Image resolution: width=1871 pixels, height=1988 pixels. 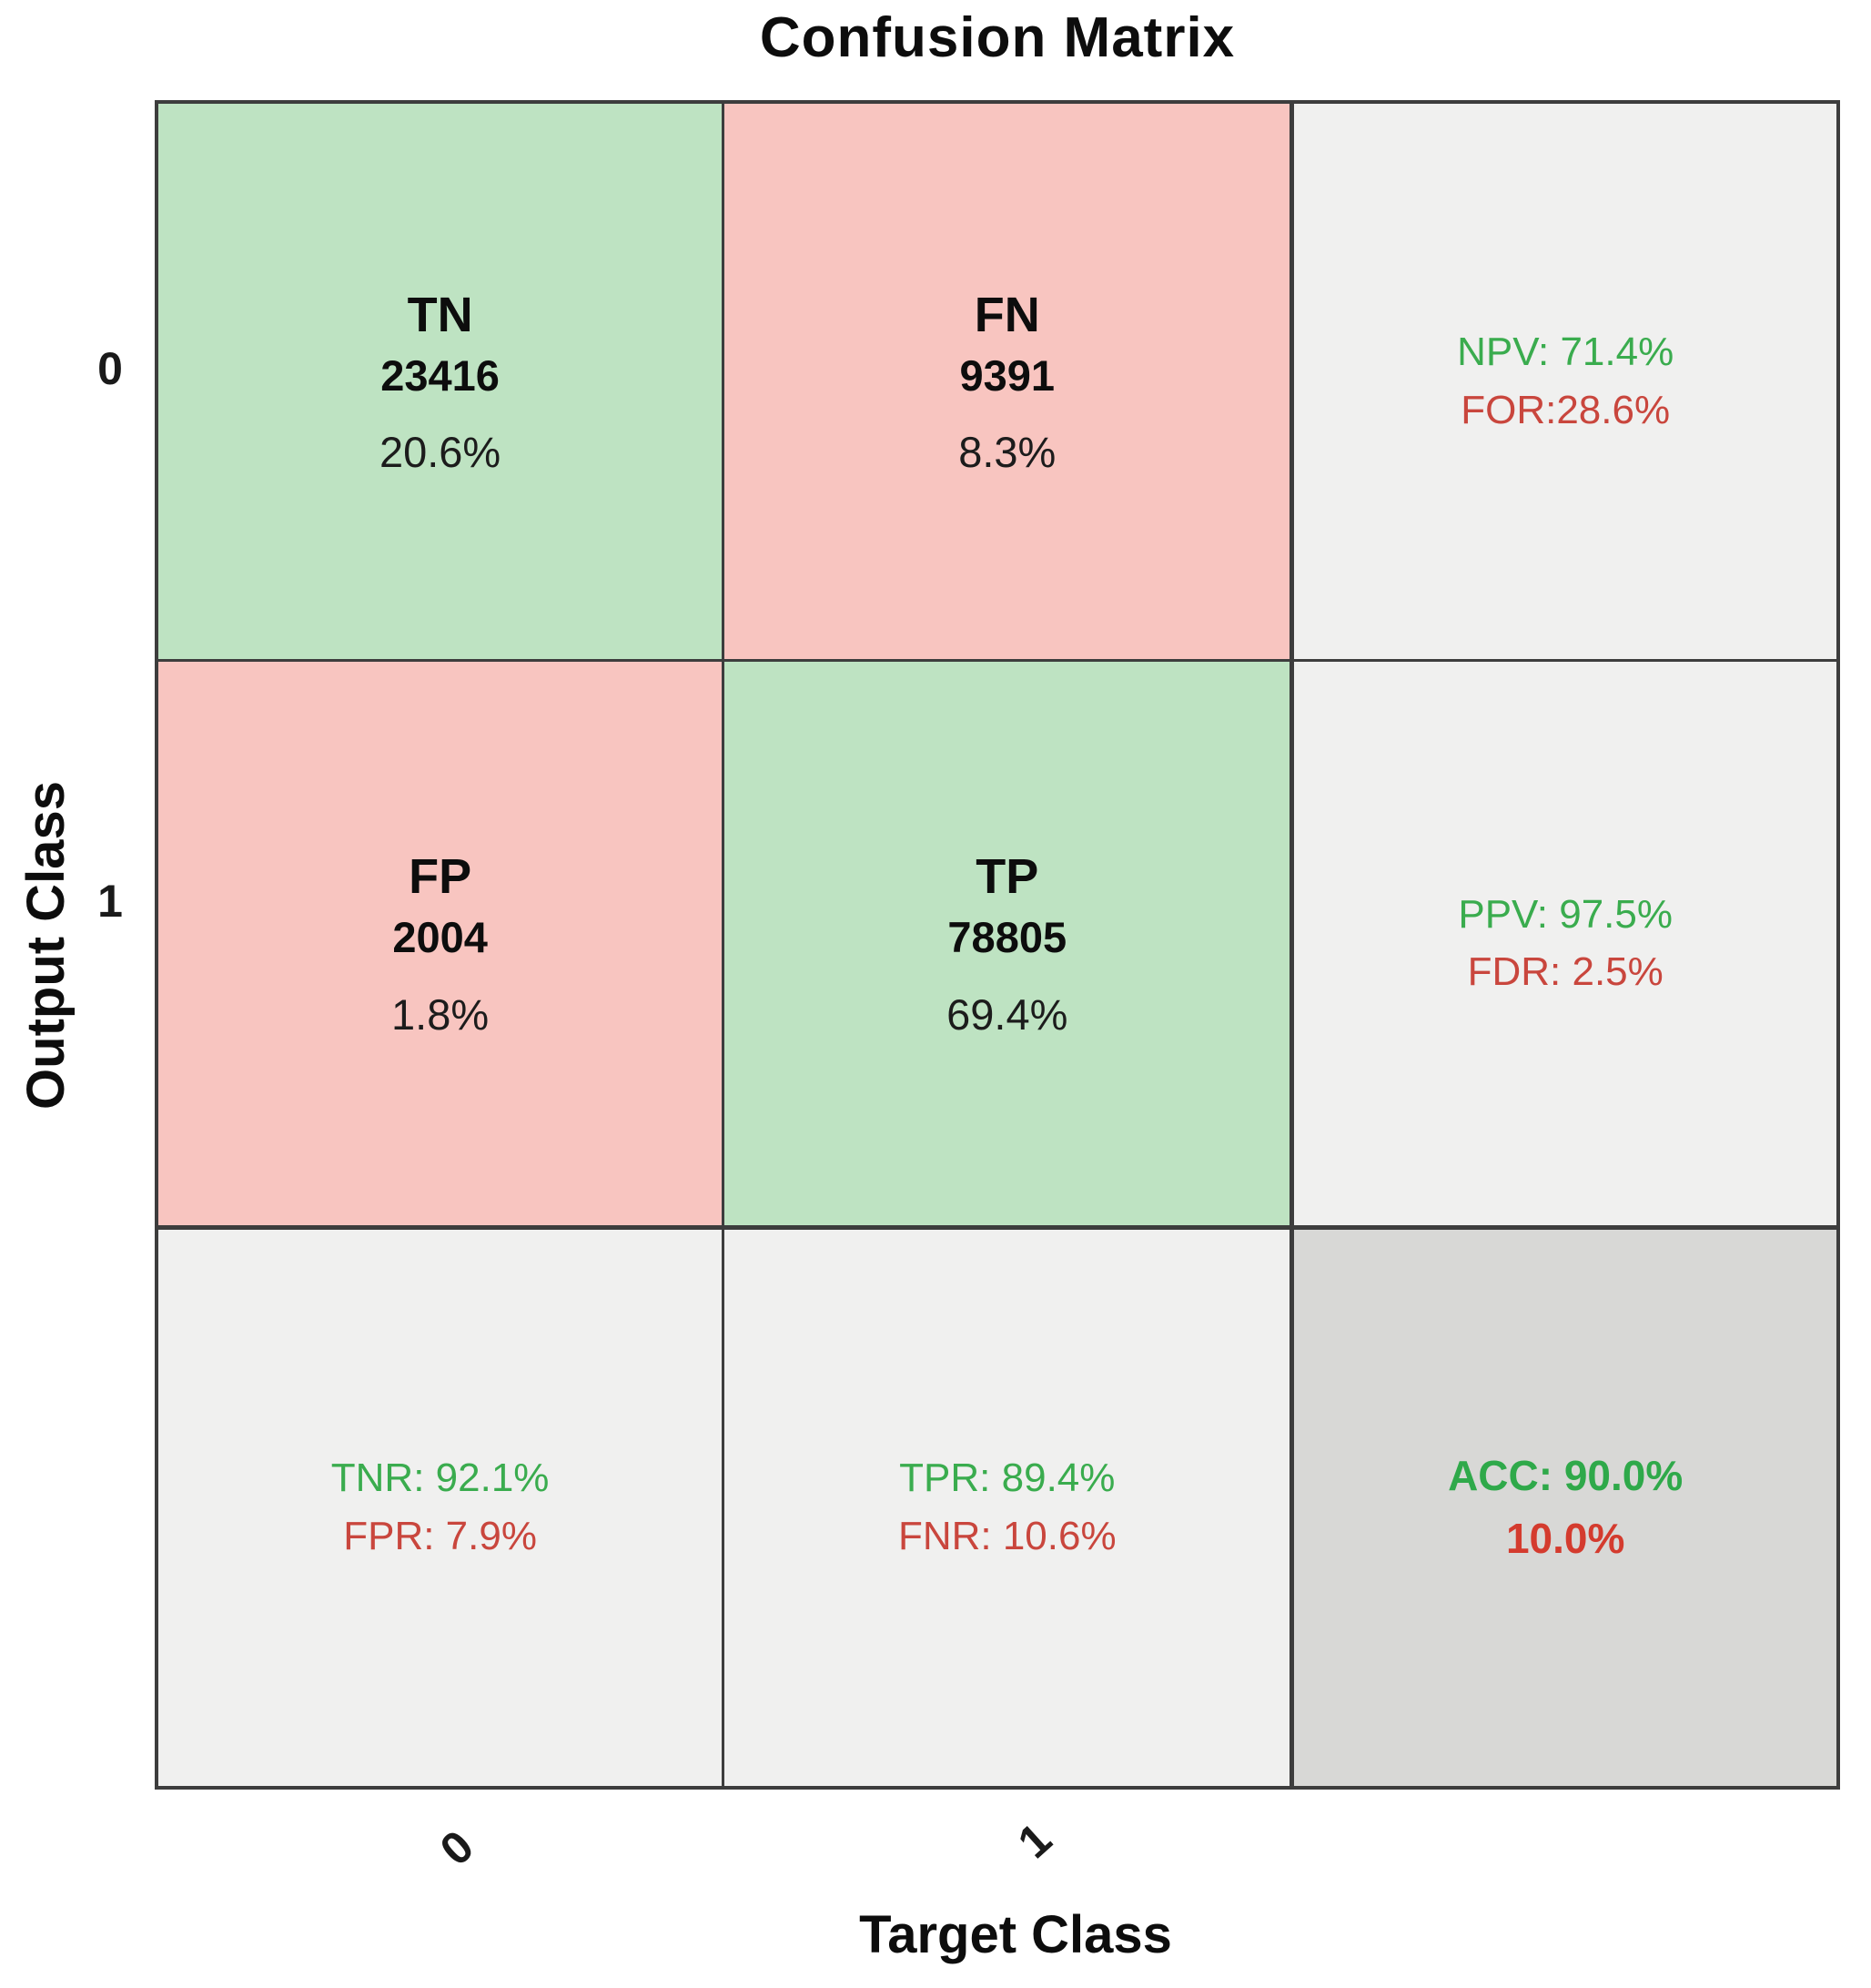 I want to click on error-rate-value: 10.0%, so click(x=1565, y=1539).